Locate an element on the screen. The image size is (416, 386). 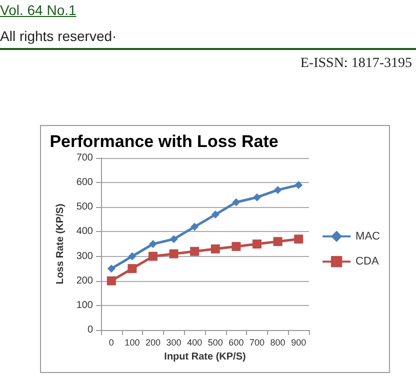
text: E-ISSN: 1817-3195 is located at coordinates (356, 64).